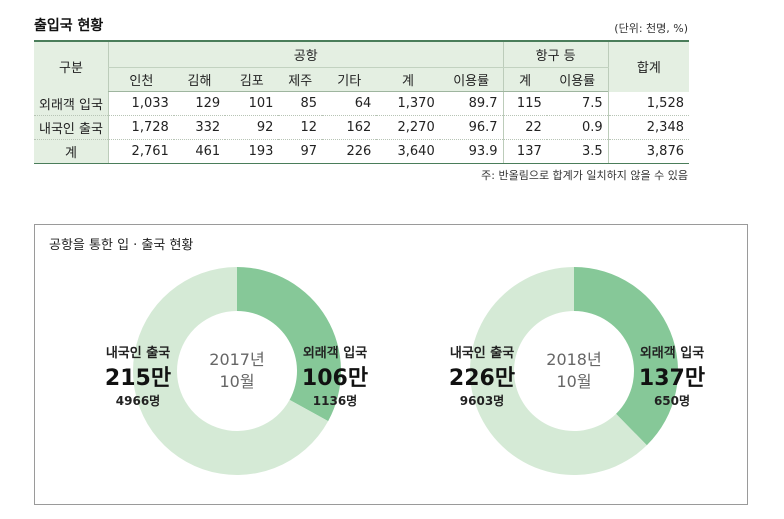  What do you see at coordinates (408, 127) in the screenshot?
I see `cell: 2,270` at bounding box center [408, 127].